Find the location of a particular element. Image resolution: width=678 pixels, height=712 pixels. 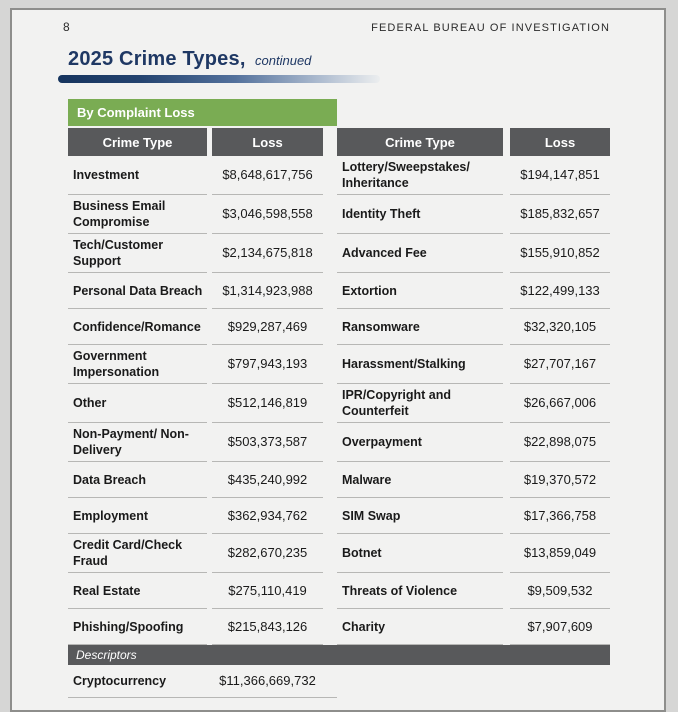

loss-cell: $32,320,105 is located at coordinates (560, 327).